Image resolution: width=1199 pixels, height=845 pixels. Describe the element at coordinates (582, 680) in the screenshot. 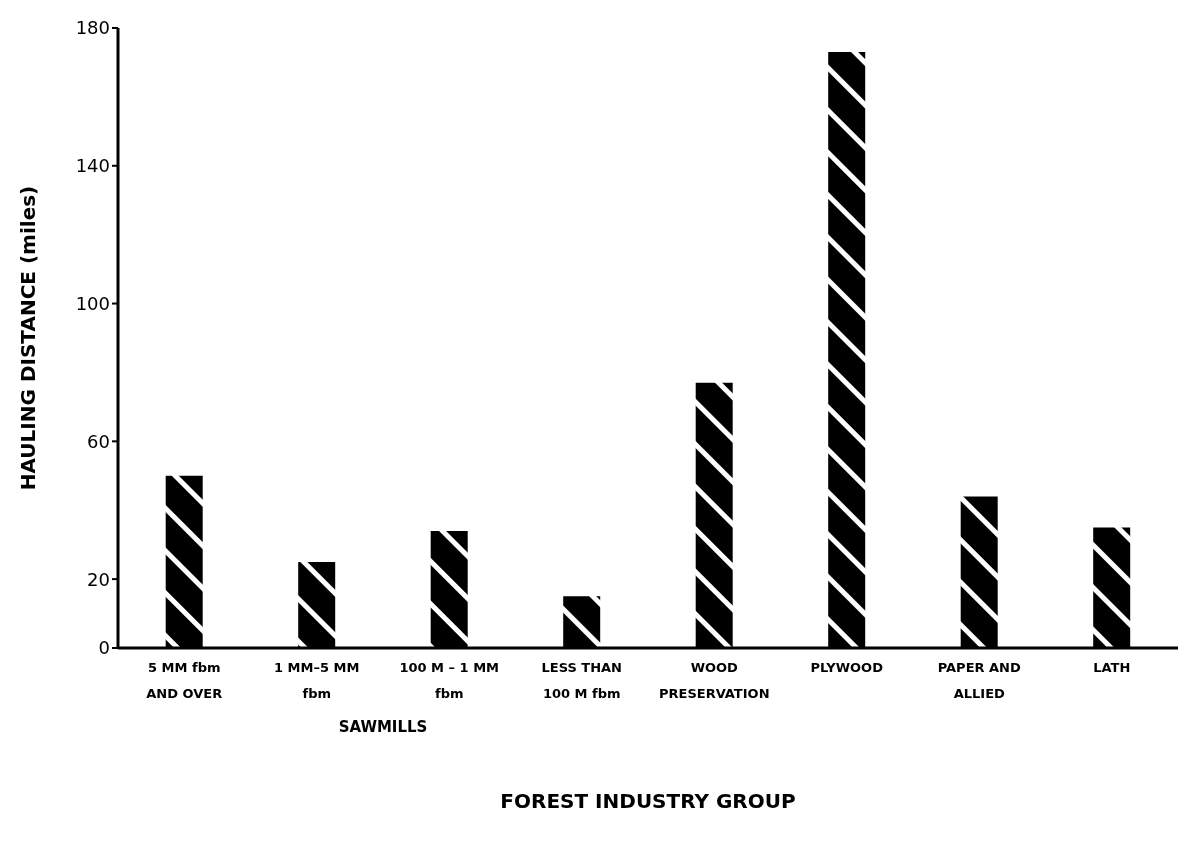

I see `x-tick-label: LESS THAN 100 M fbm` at that location.